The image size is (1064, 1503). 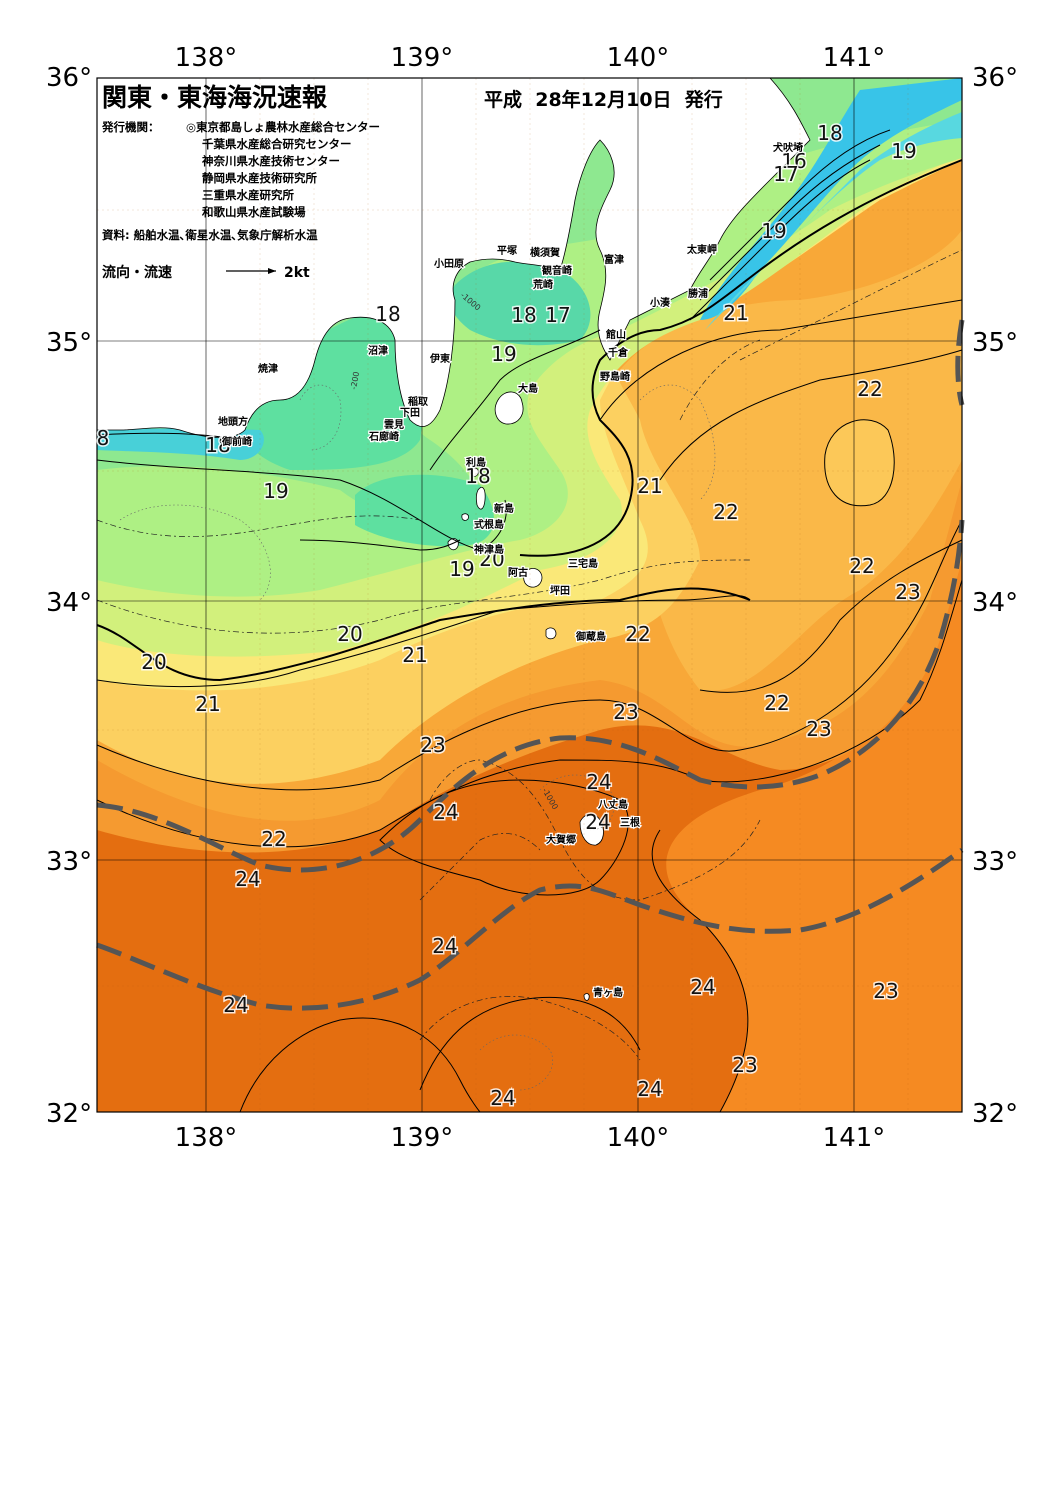 What do you see at coordinates (69, 862) in the screenshot?
I see `lat-label-33-left: 33°` at bounding box center [69, 862].